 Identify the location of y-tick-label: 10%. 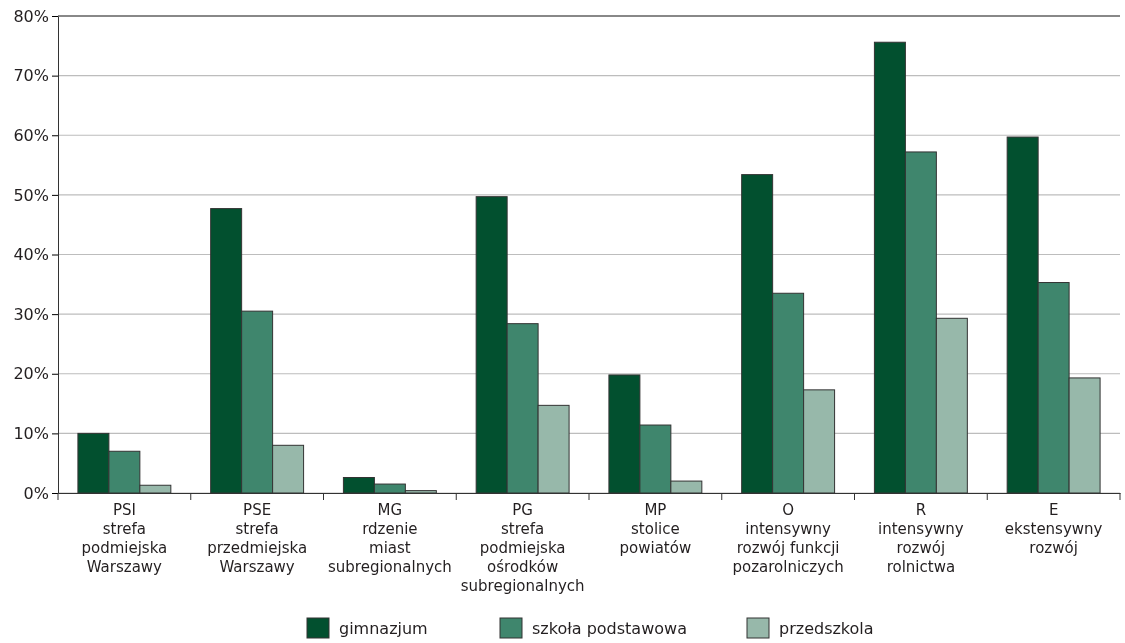
(31, 433).